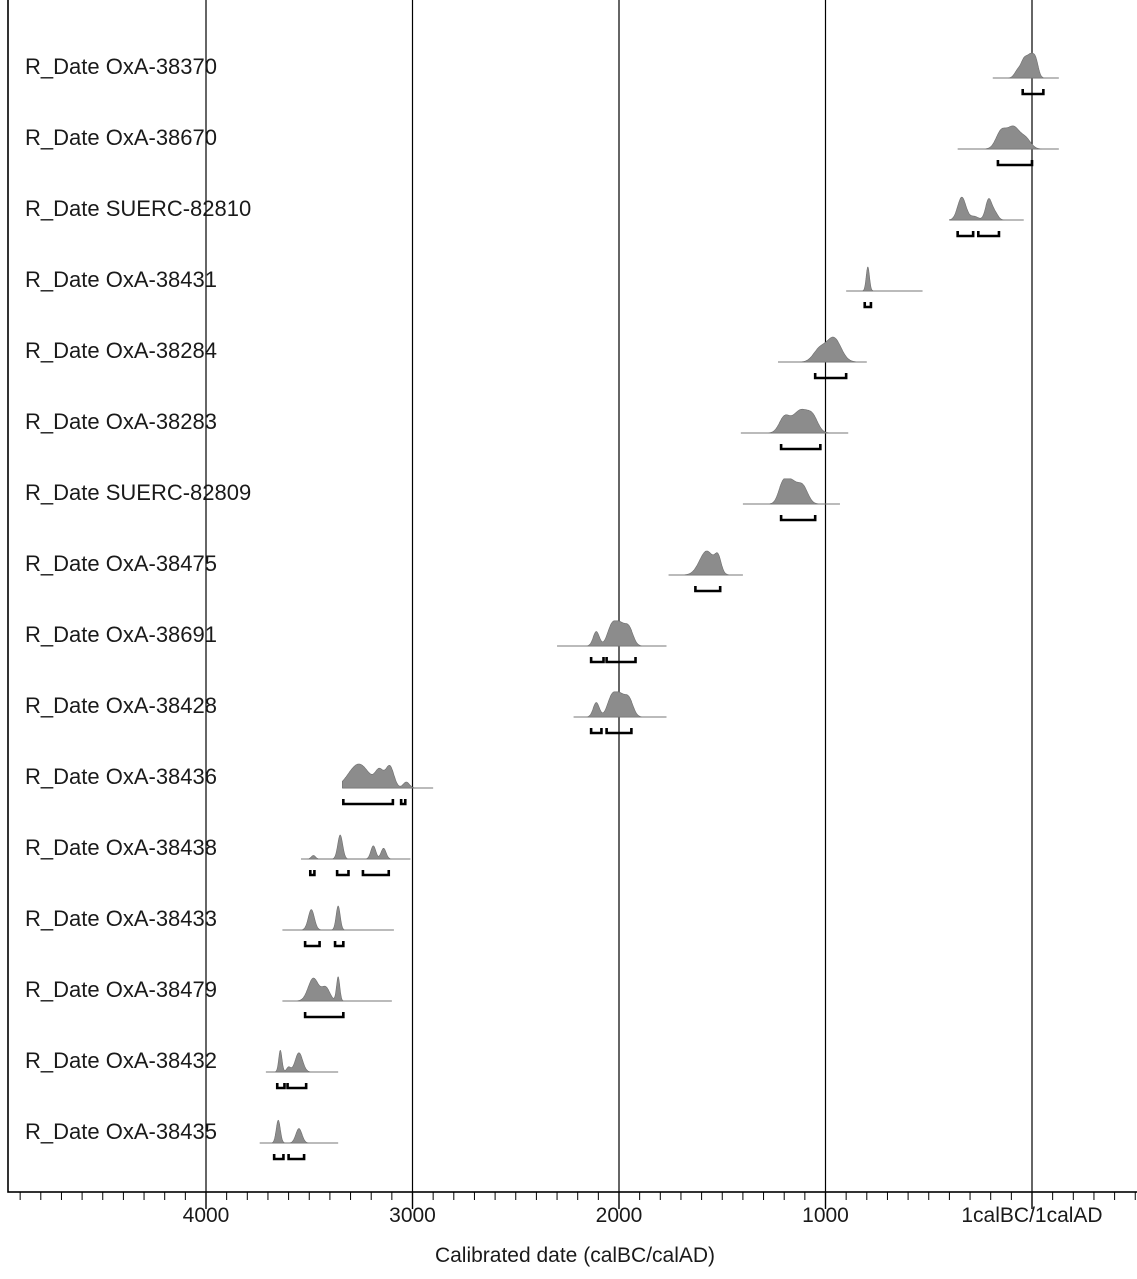  Describe the element at coordinates (121, 563) in the screenshot. I see `date-label: R_Date OxA-38475` at that location.